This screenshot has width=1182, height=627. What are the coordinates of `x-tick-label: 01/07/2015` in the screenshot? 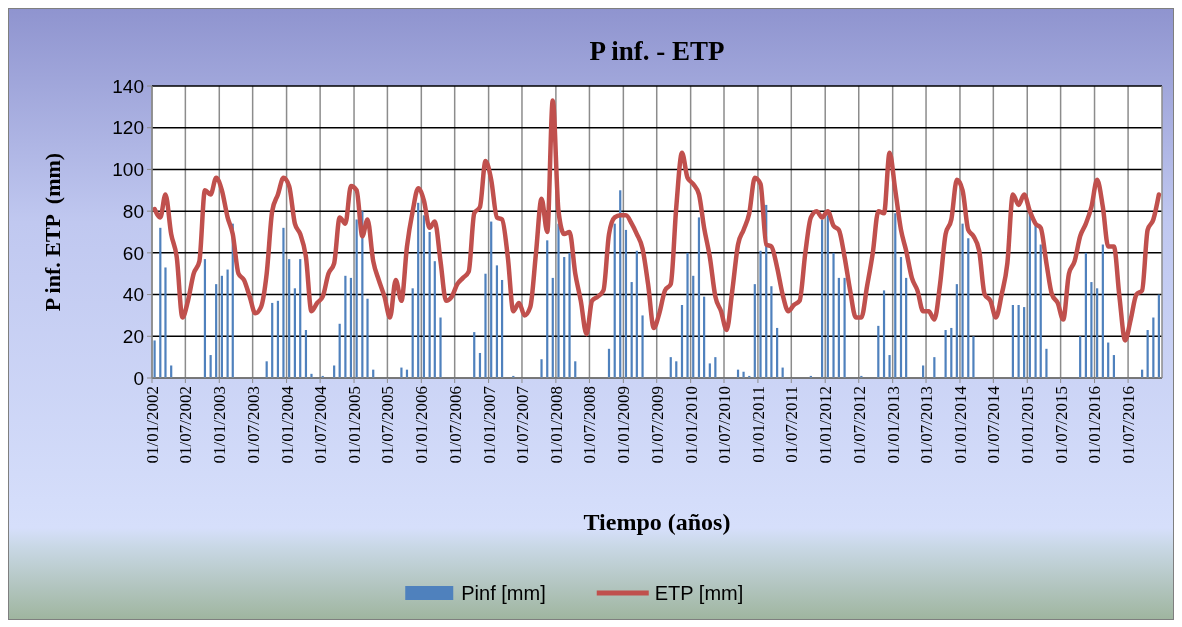 It's located at (1061, 425).